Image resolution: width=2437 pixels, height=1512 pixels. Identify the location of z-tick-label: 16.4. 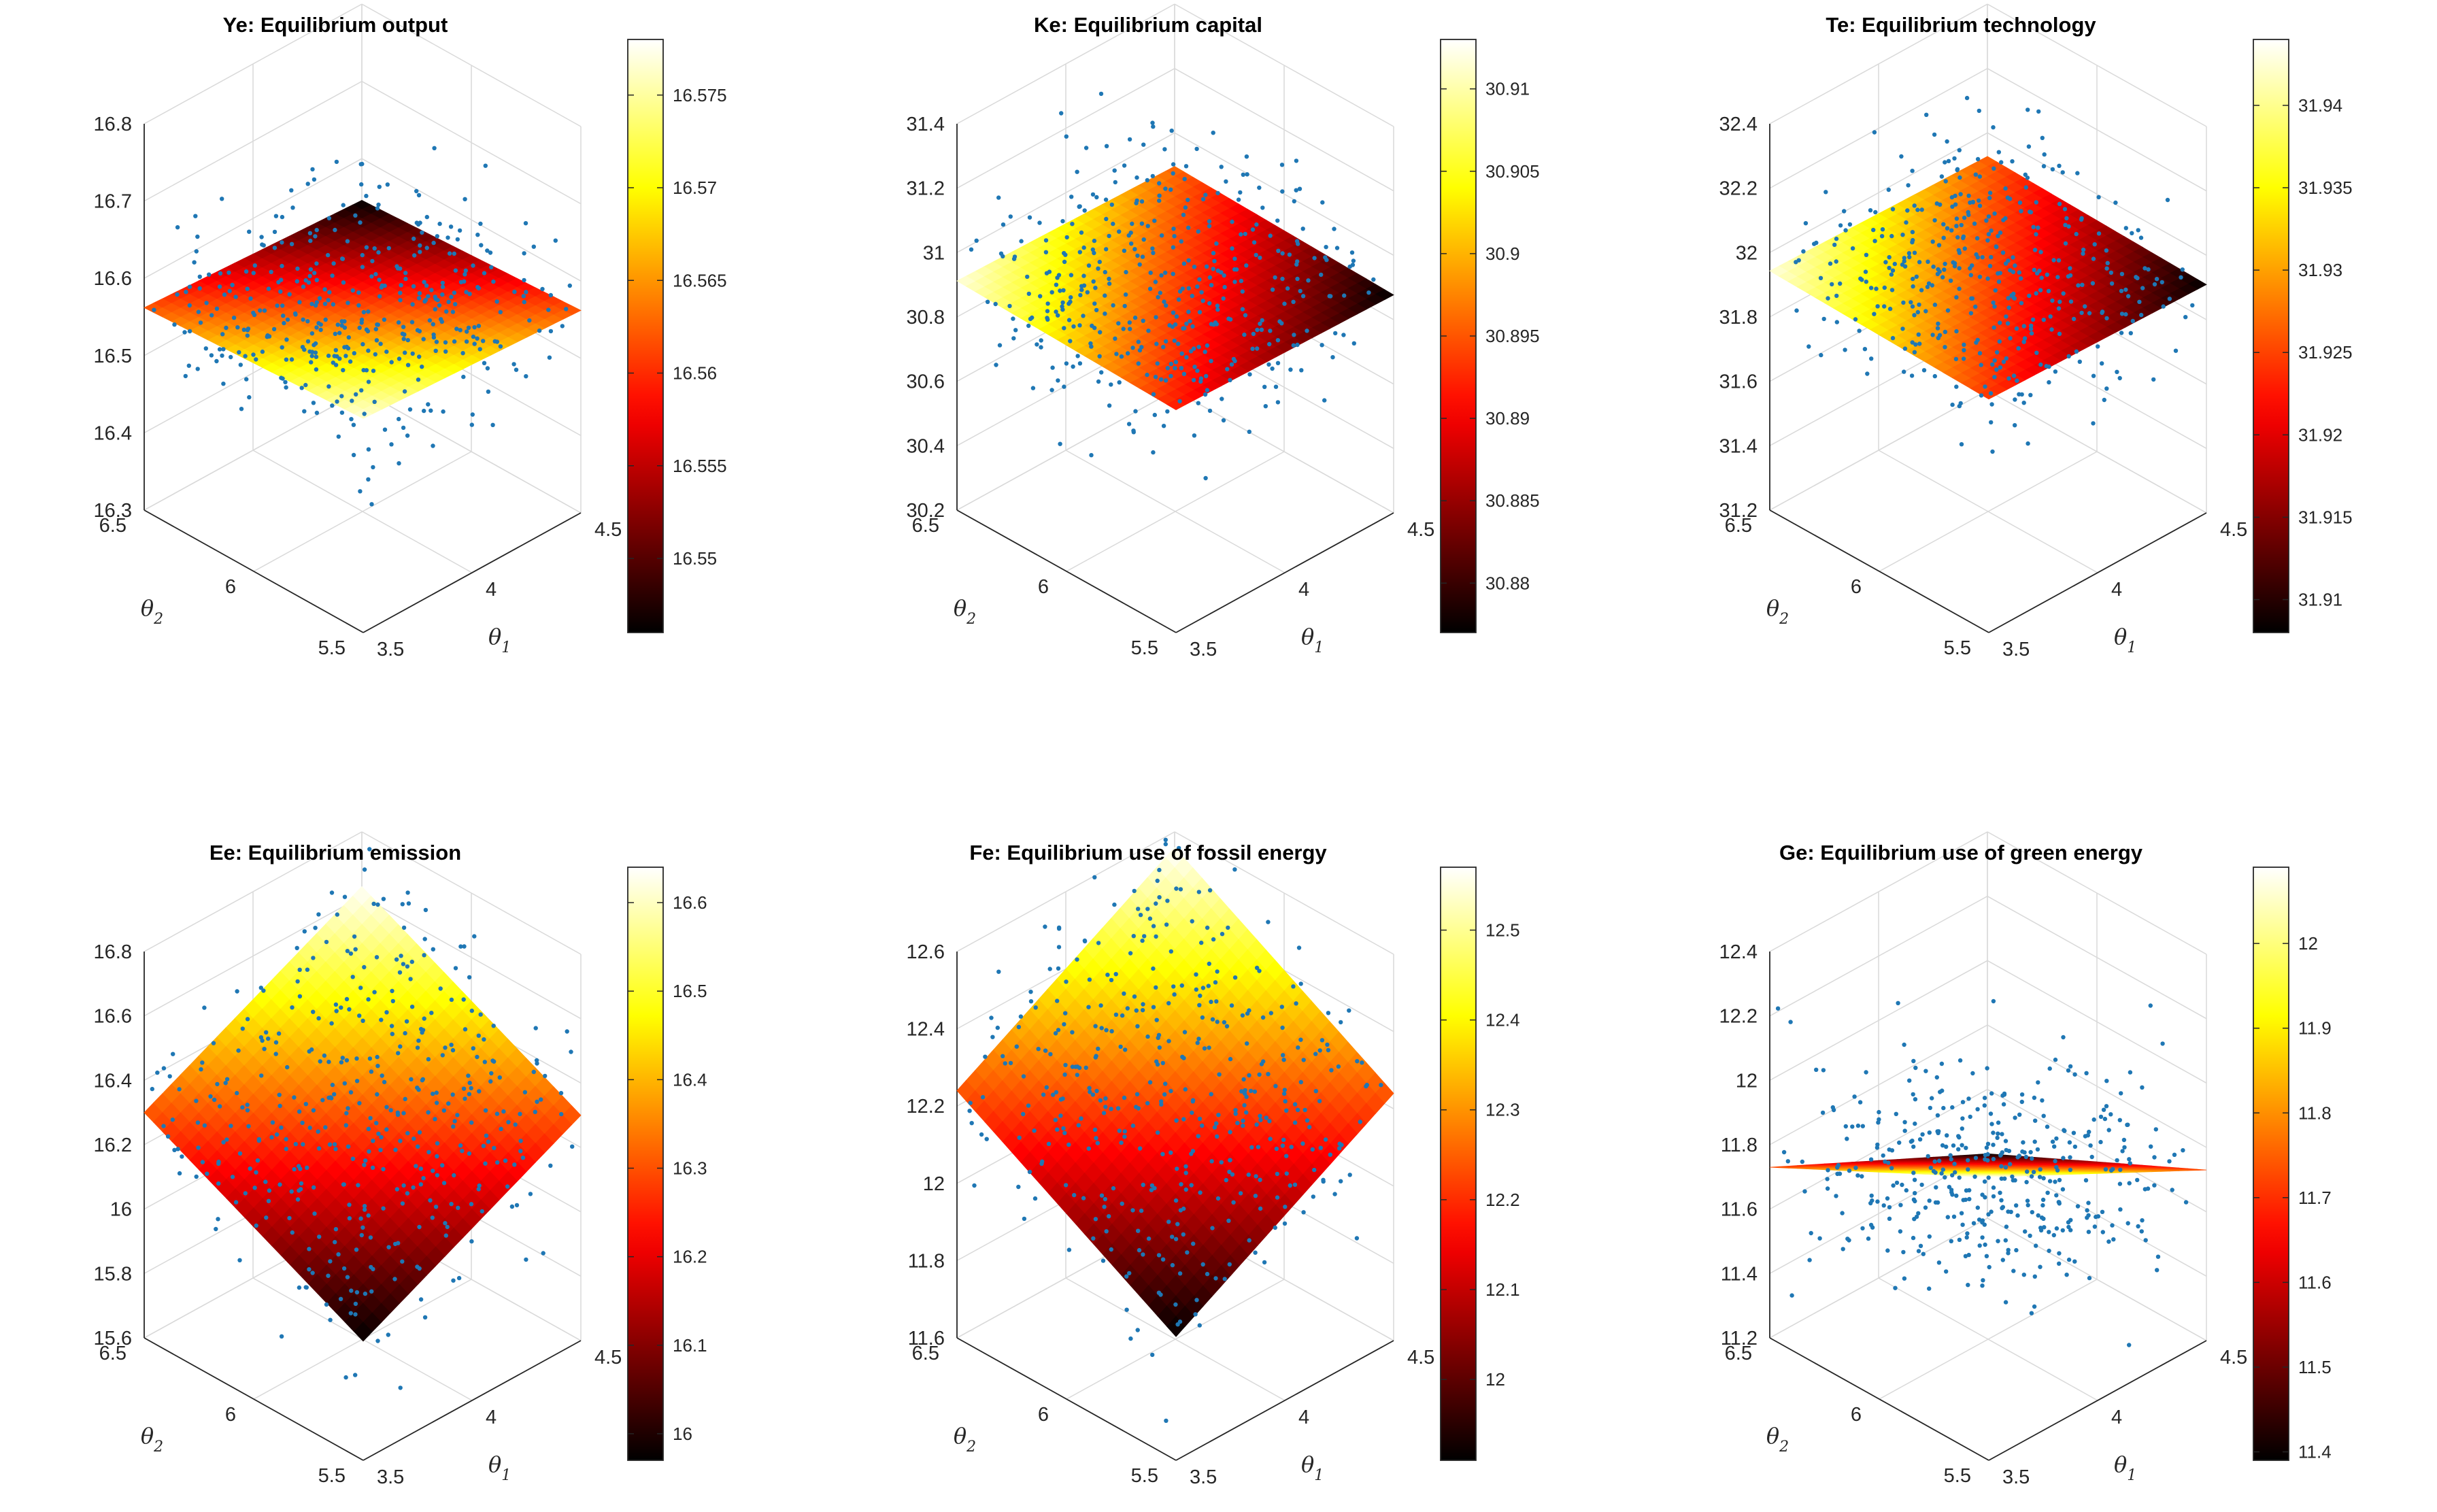
(113, 1081).